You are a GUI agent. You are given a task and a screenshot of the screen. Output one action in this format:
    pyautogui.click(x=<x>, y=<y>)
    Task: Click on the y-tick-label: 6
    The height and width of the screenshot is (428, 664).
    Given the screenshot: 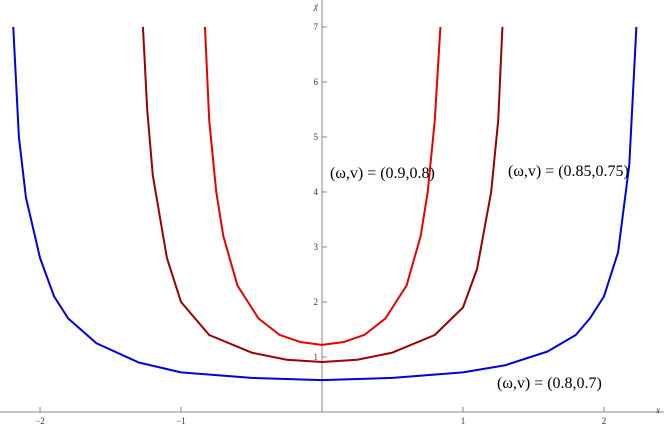 What is the action you would take?
    pyautogui.click(x=315, y=82)
    